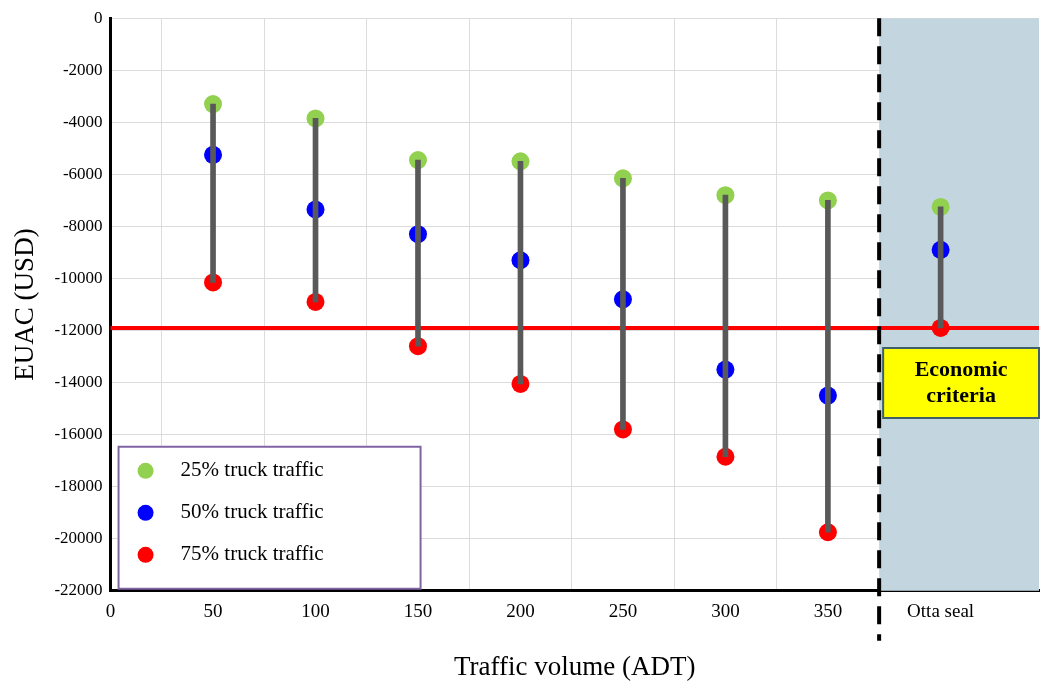 The image size is (1048, 694). What do you see at coordinates (78, 538) in the screenshot?
I see `y-tick-label: -20000` at bounding box center [78, 538].